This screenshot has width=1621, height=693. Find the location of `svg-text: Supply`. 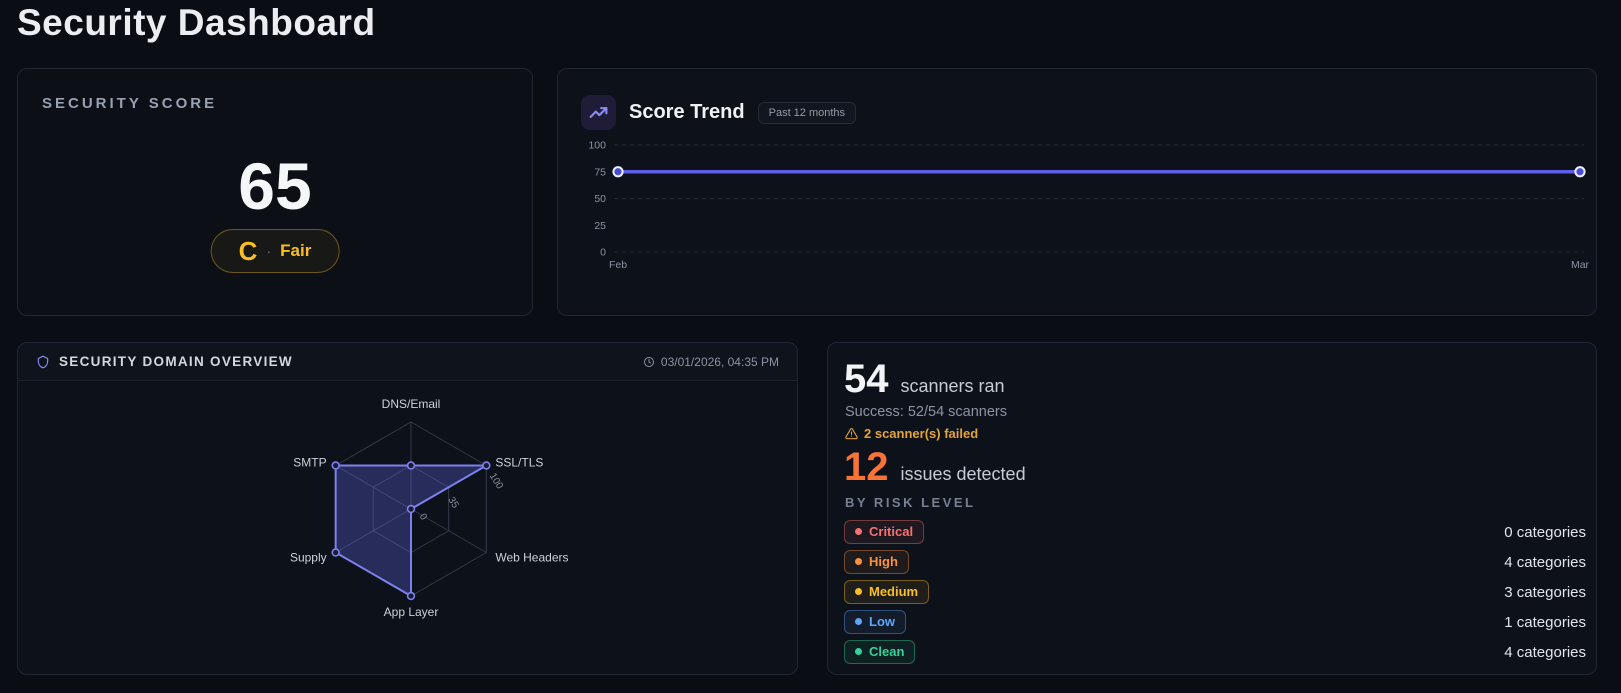

svg-text: Supply is located at coordinates (308, 558).